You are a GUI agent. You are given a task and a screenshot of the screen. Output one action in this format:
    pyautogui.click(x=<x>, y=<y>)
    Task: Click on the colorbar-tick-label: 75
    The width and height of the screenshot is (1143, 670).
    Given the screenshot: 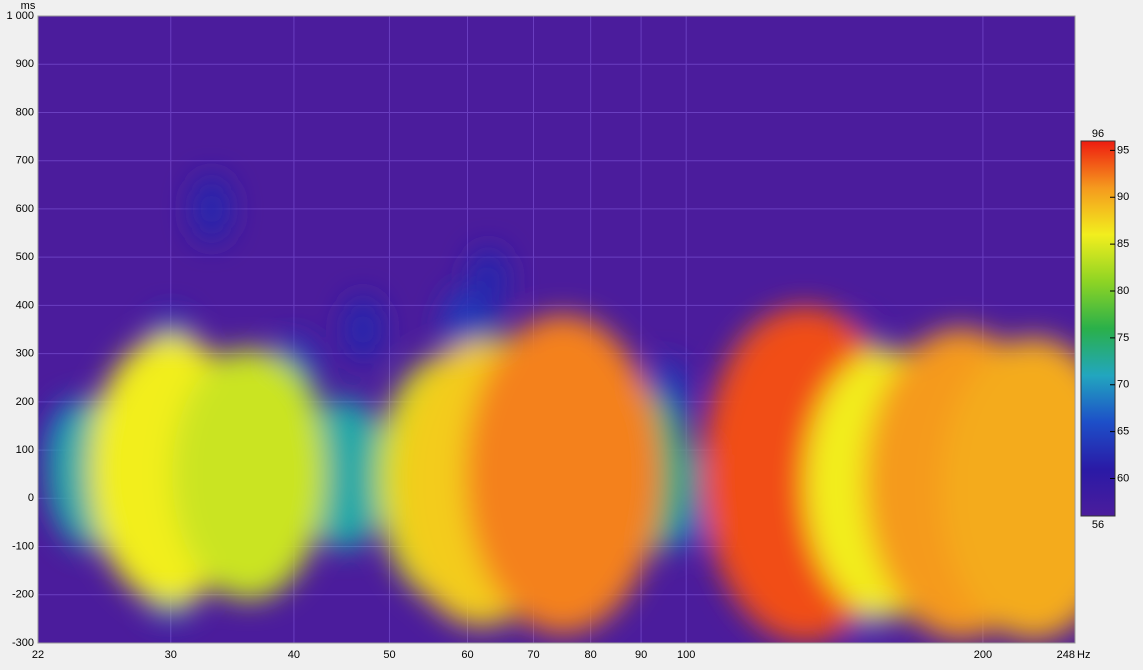 What is the action you would take?
    pyautogui.click(x=1123, y=338)
    